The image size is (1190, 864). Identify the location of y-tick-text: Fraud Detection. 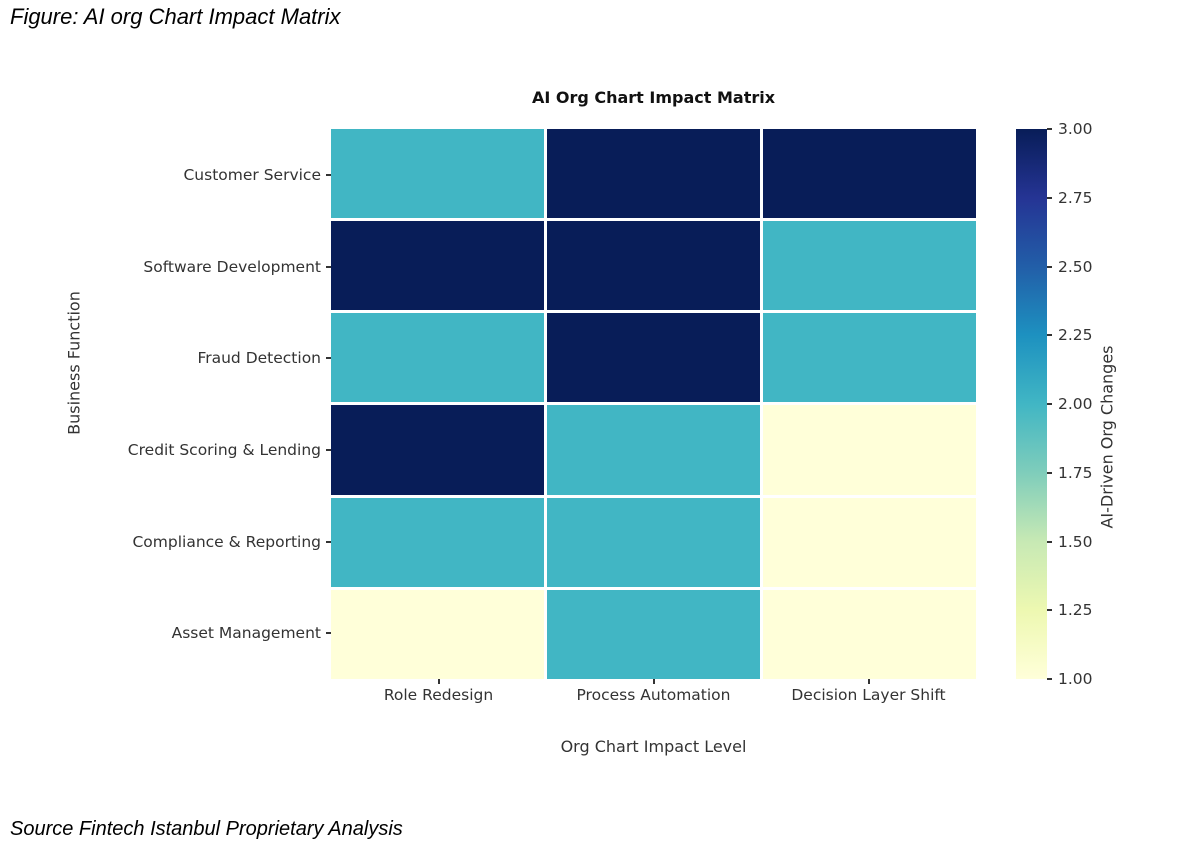
(259, 358).